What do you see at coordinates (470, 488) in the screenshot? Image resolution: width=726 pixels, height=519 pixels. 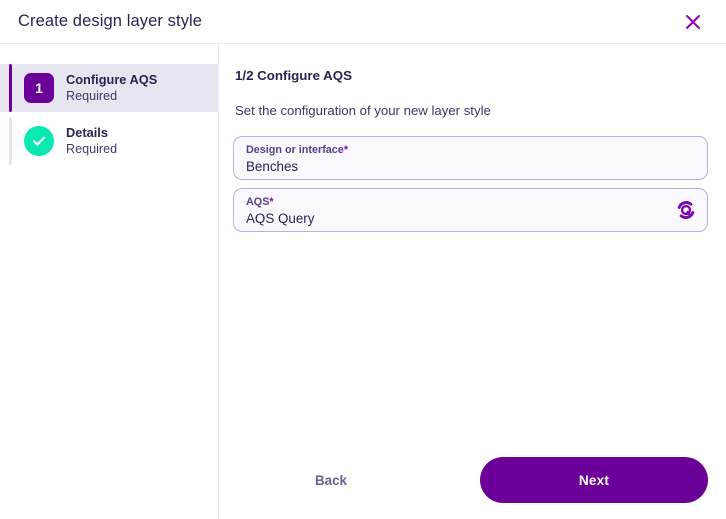 I see `dialog-footer: Back Next` at bounding box center [470, 488].